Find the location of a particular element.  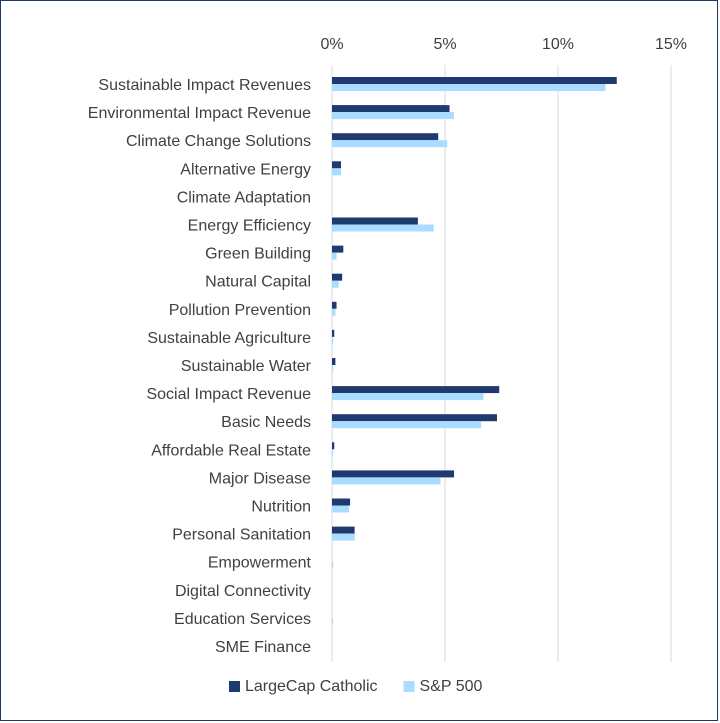

category-label: Personal Sanitation is located at coordinates (241, 535).